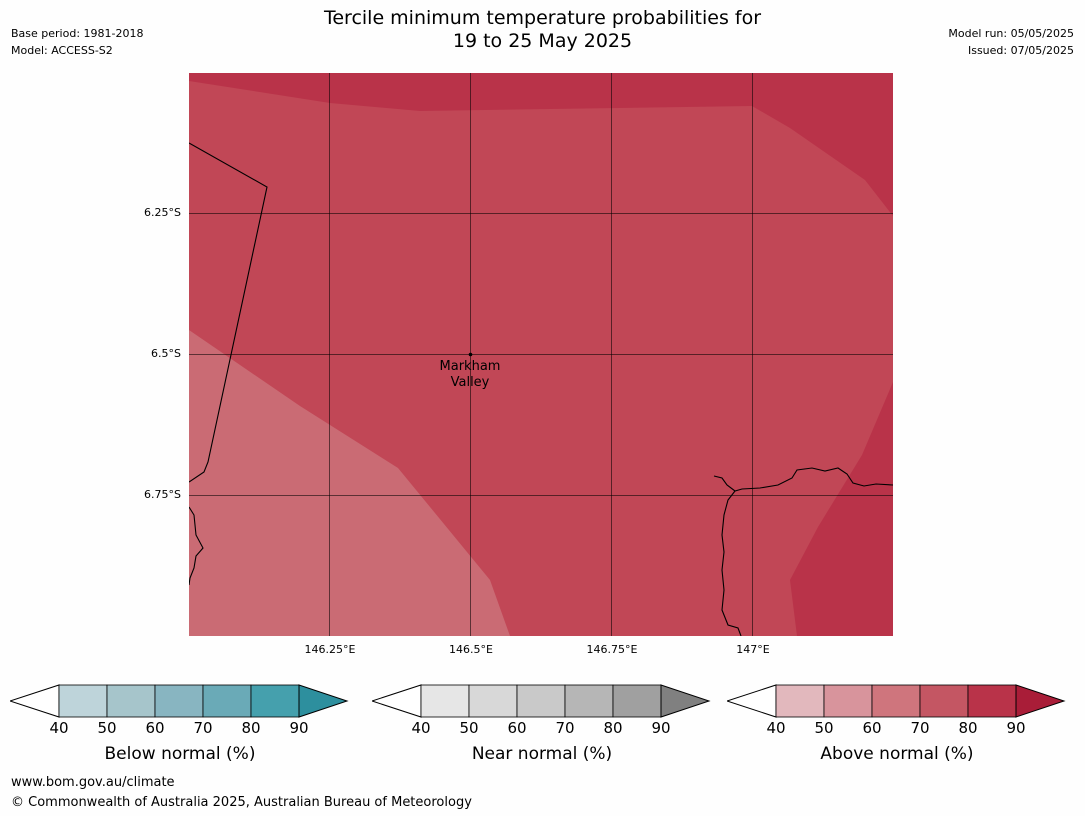  What do you see at coordinates (162, 212) in the screenshot?
I see `lat-label-6-25s: 6.25°S` at bounding box center [162, 212].